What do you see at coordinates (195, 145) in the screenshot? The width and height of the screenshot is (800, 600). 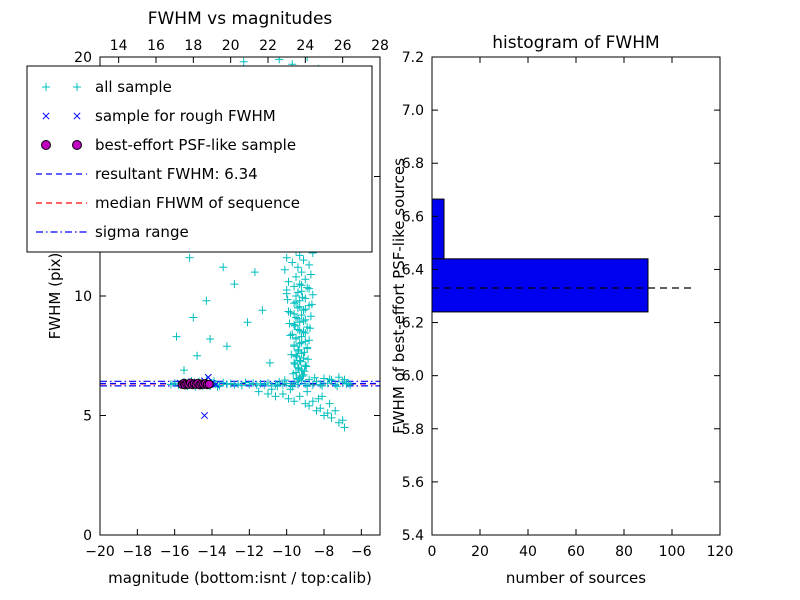 I see `legend-label: best-effort PSF-like sample` at bounding box center [195, 145].